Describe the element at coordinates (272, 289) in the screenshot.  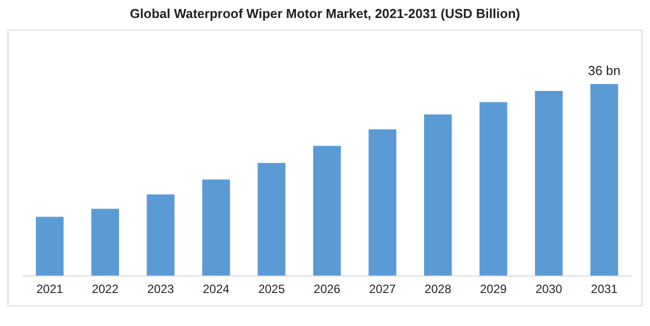
I see `x-tick-label: 2025` at that location.